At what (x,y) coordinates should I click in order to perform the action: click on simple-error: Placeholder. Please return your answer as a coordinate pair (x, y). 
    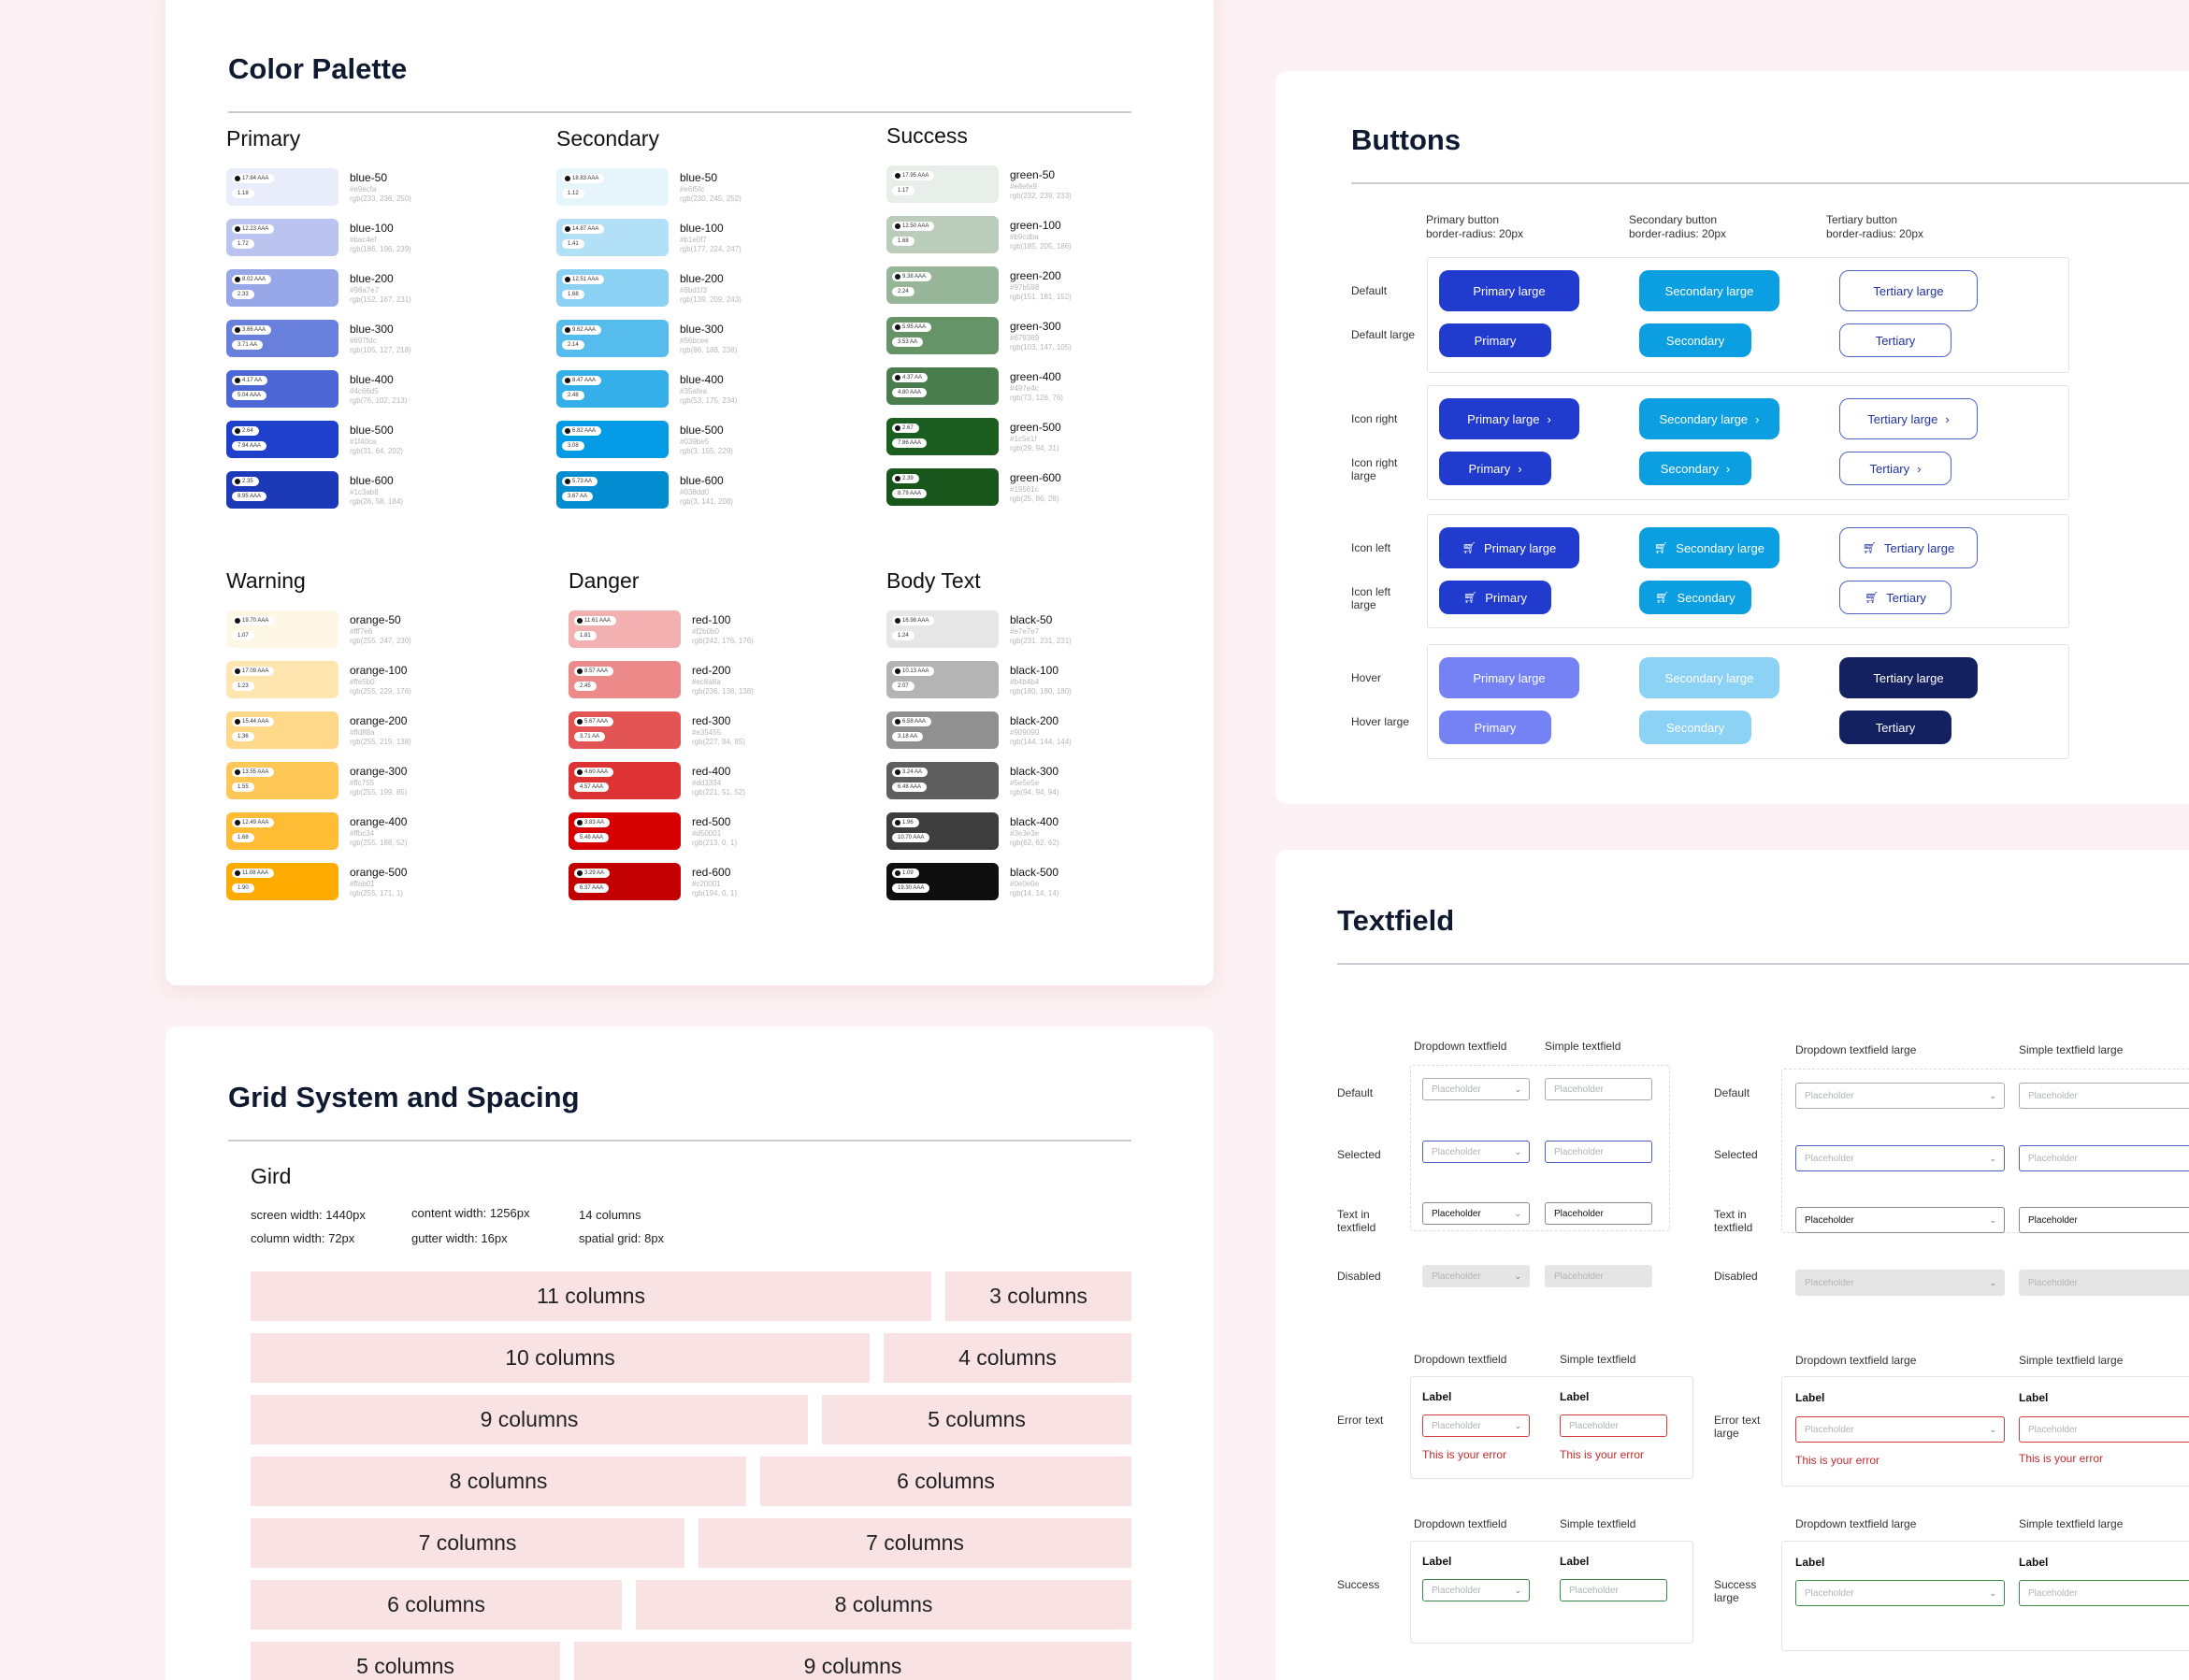
    Looking at the image, I should click on (1613, 1425).